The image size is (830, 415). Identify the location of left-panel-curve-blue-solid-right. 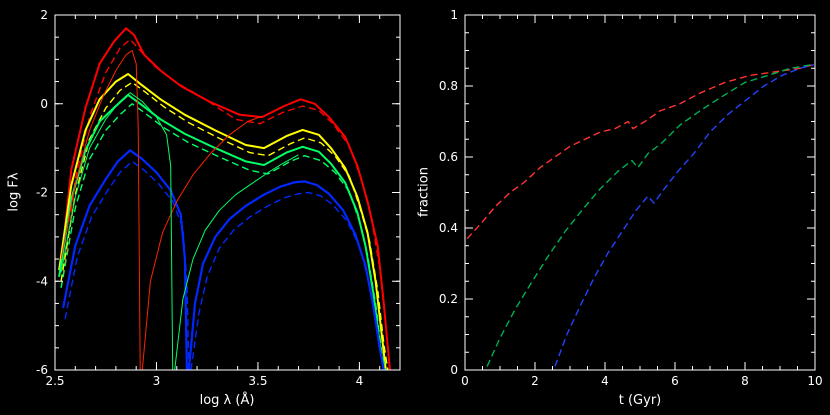
(286, 275).